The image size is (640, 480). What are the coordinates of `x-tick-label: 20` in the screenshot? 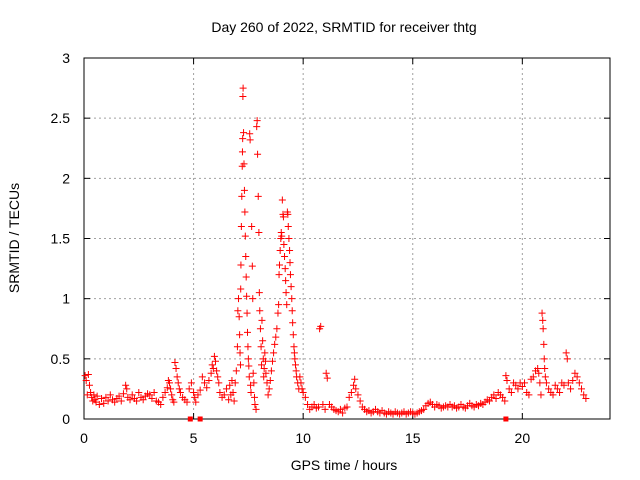 It's located at (523, 438).